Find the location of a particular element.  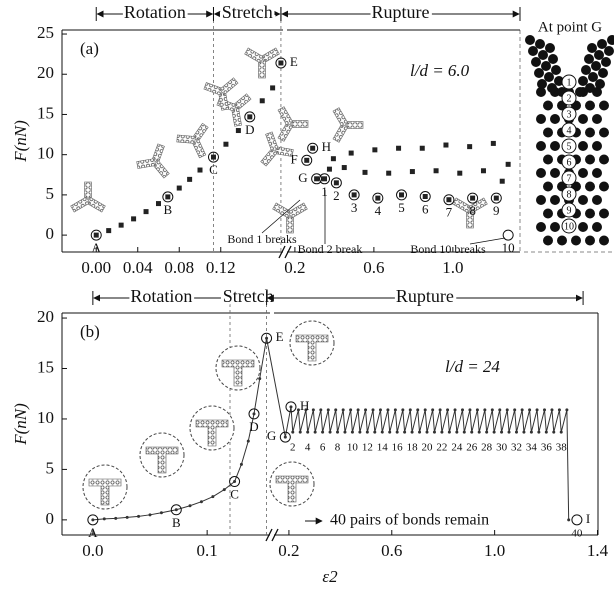

annotation-arrow is located at coordinates (487, 241).